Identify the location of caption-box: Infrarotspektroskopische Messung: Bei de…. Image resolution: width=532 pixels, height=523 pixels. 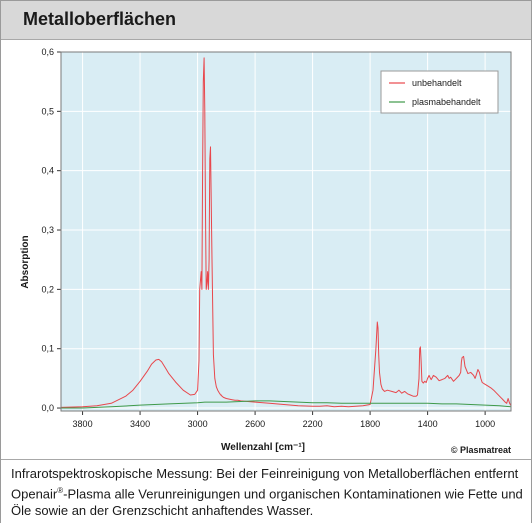
(266, 491).